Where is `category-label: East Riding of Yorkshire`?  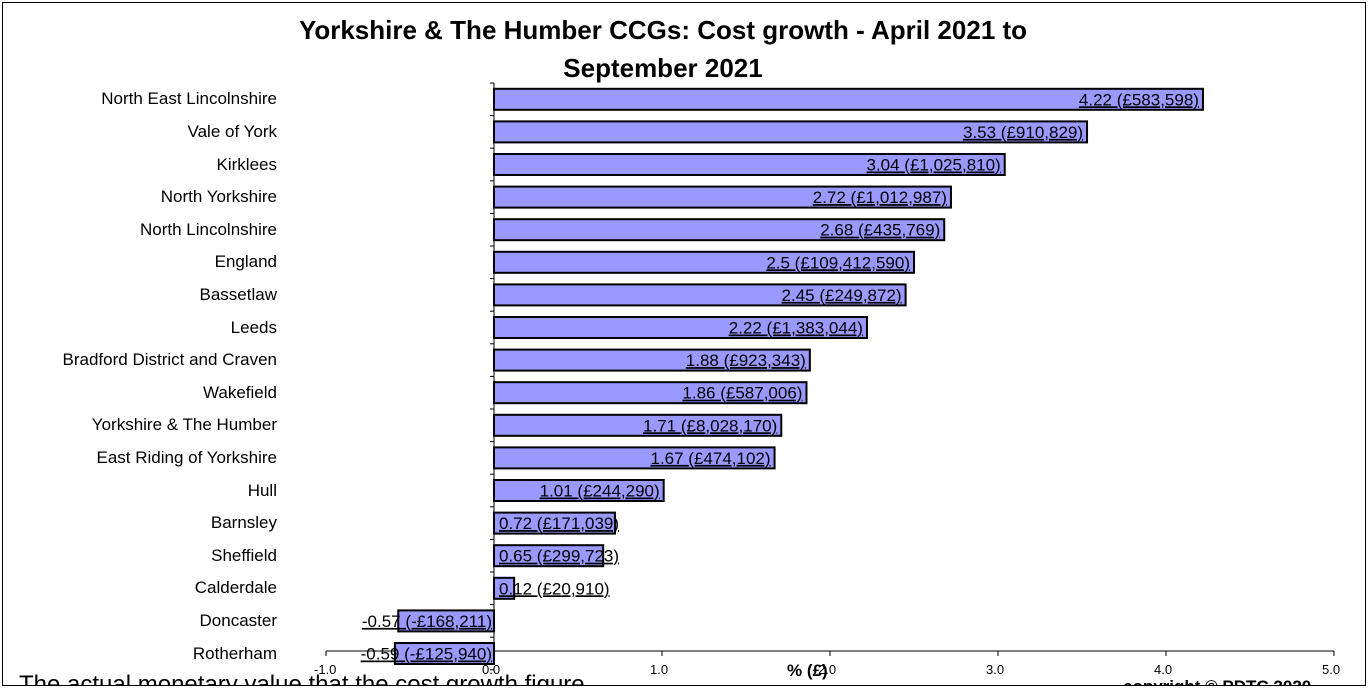
category-label: East Riding of Yorkshire is located at coordinates (187, 457).